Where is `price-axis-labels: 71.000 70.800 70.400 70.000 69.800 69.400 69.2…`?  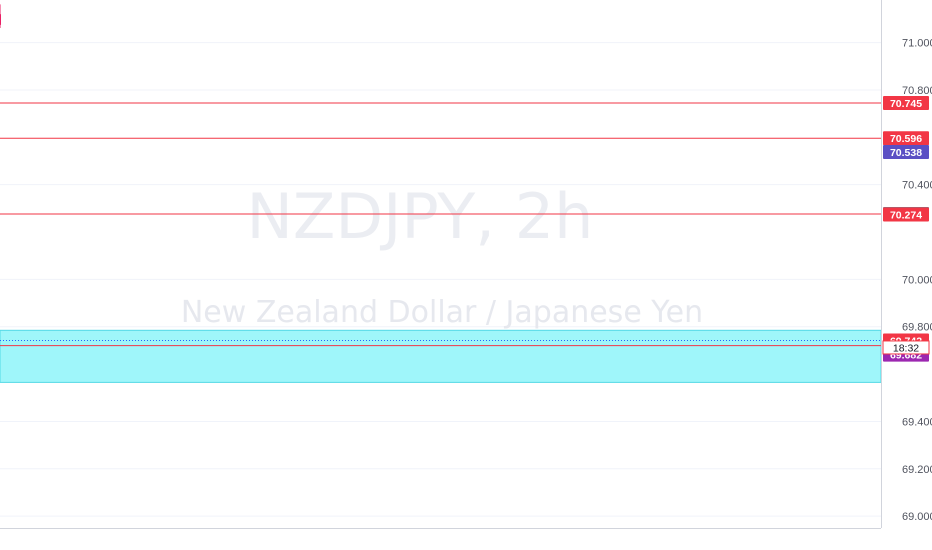 price-axis-labels: 71.000 70.800 70.400 70.000 69.800 69.400 69.2… is located at coordinates (917, 281).